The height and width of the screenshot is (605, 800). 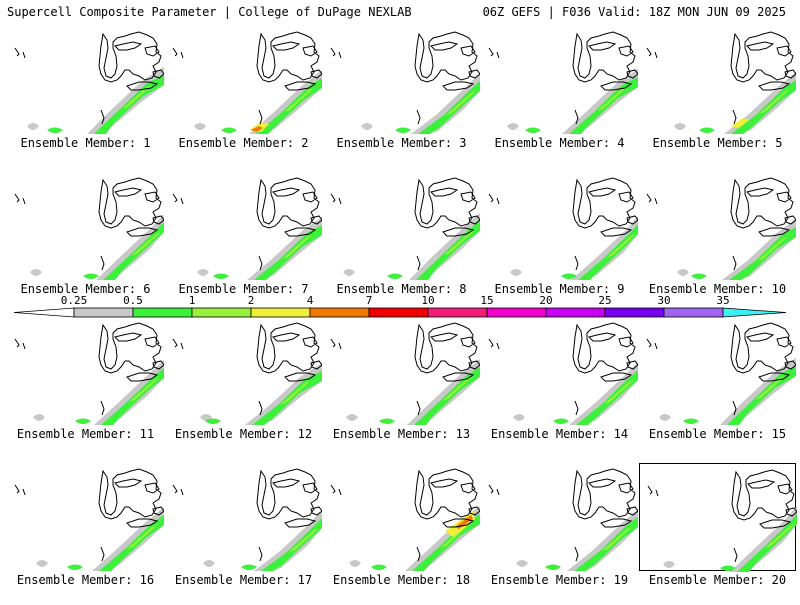 What do you see at coordinates (723, 300) in the screenshot?
I see `colorbar-tick-label: 35` at bounding box center [723, 300].